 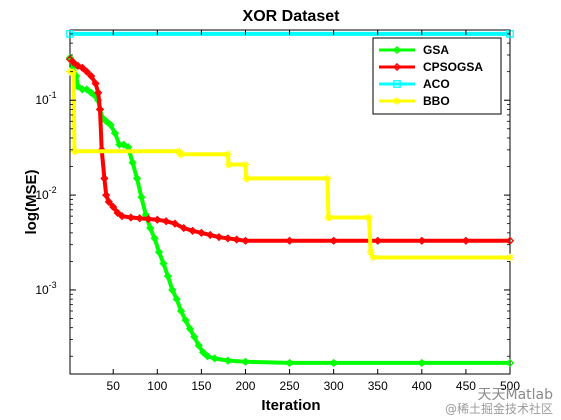 What do you see at coordinates (498, 409) in the screenshot?
I see `watermark-sub: @稀土掘金技术社区` at bounding box center [498, 409].